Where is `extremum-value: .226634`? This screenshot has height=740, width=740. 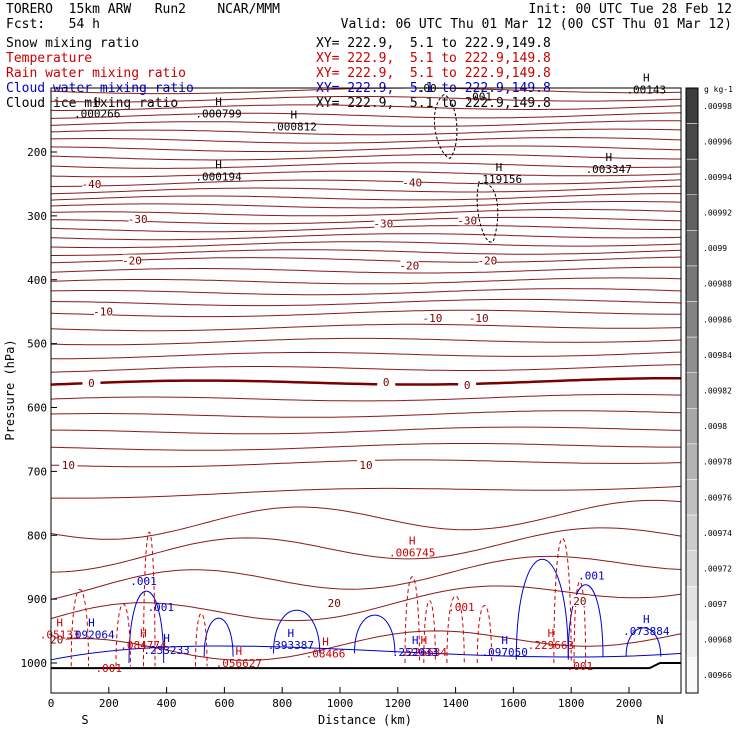
extremum-value: .226634 is located at coordinates (424, 652).